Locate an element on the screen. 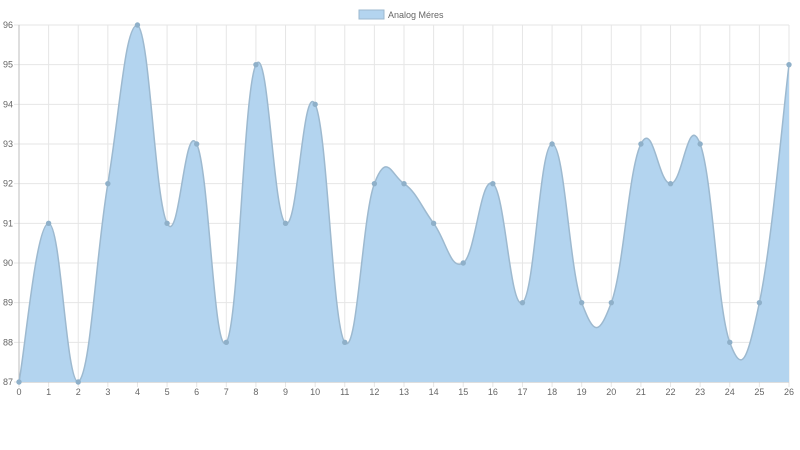 The height and width of the screenshot is (450, 800). x-tick-label: 22 is located at coordinates (671, 392).